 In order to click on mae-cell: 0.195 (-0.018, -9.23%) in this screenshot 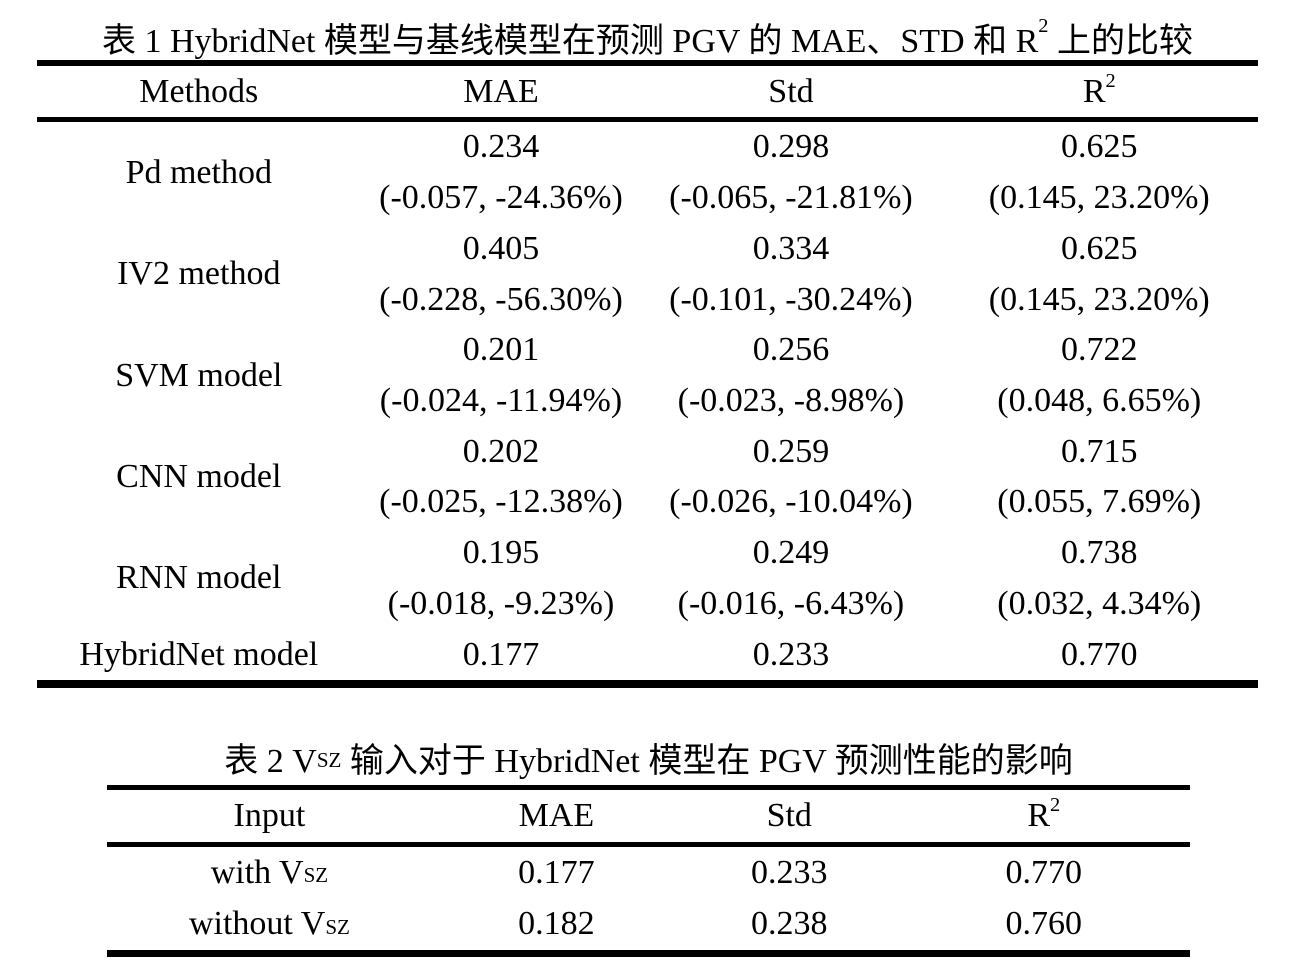, I will do `click(501, 578)`.